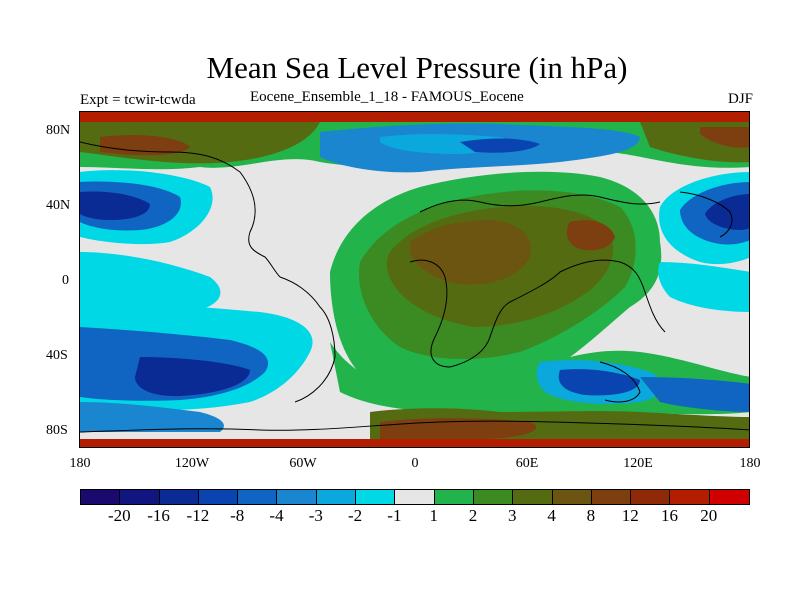 The width and height of the screenshot is (800, 600). Describe the element at coordinates (387, 97) in the screenshot. I see `ensemble-label: Eocene_Ensemble_1_18 - FAMOUS_Eocene` at that location.